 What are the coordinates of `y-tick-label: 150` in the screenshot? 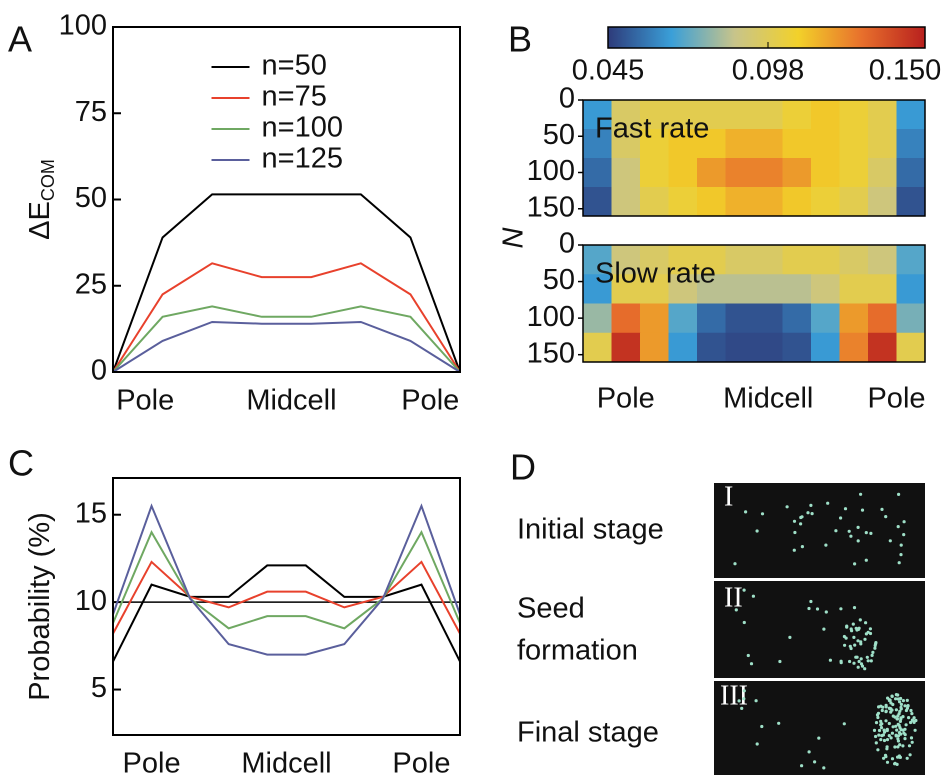 It's located at (551, 353).